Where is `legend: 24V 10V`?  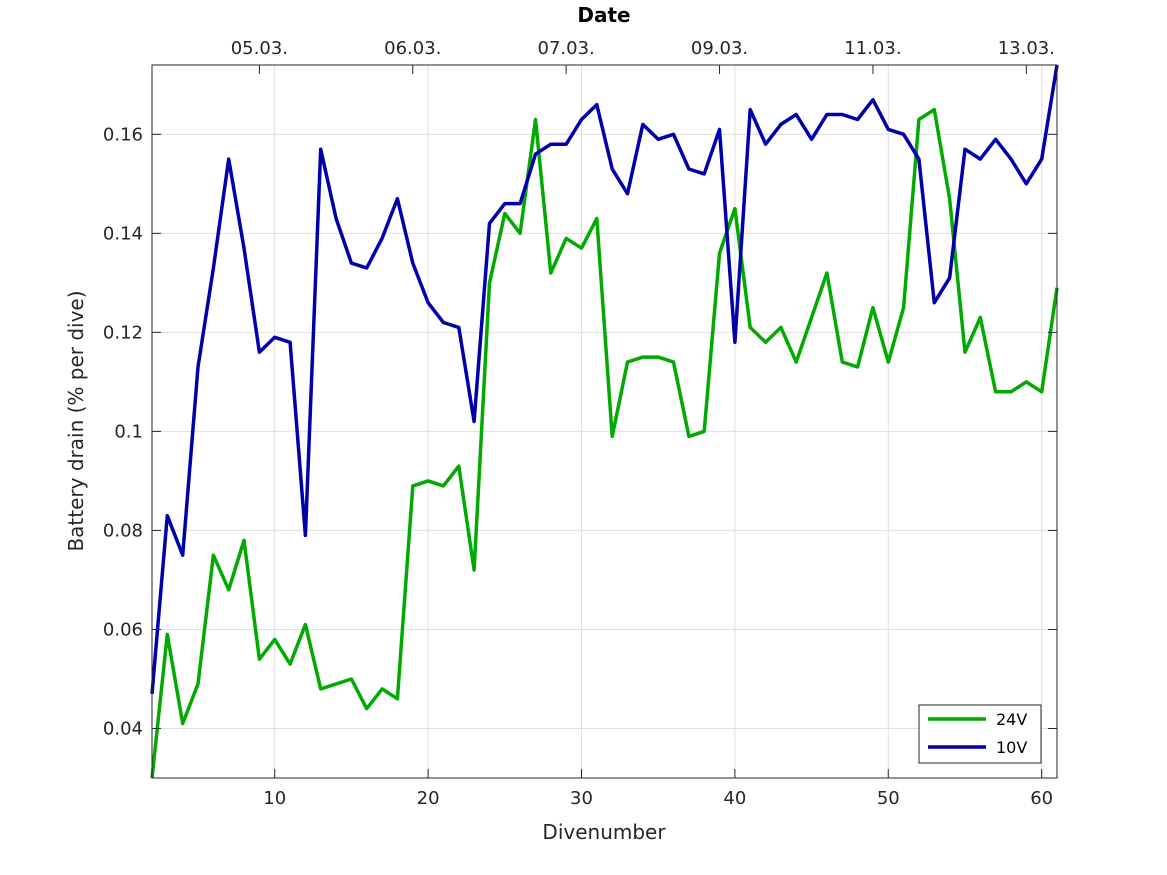 legend: 24V 10V is located at coordinates (980, 734).